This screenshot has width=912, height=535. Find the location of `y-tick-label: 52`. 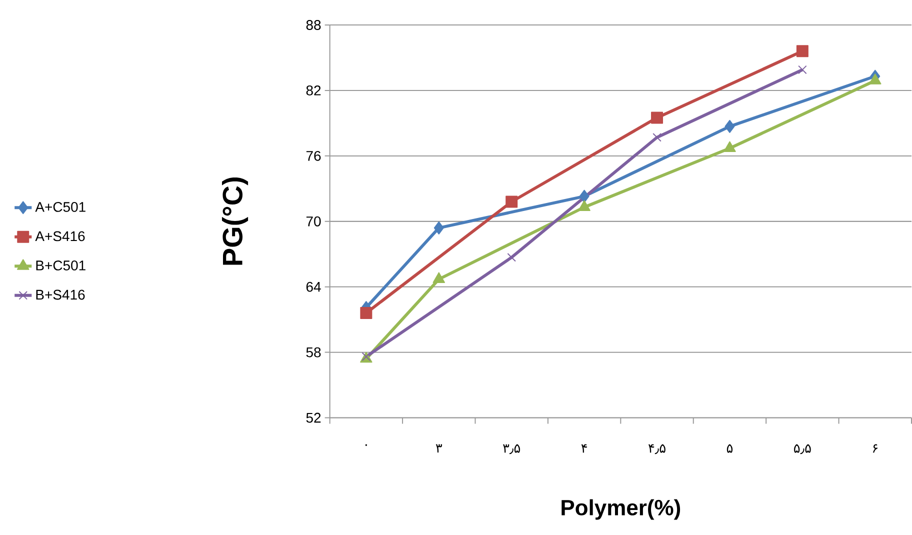

y-tick-label: 52 is located at coordinates (313, 417).